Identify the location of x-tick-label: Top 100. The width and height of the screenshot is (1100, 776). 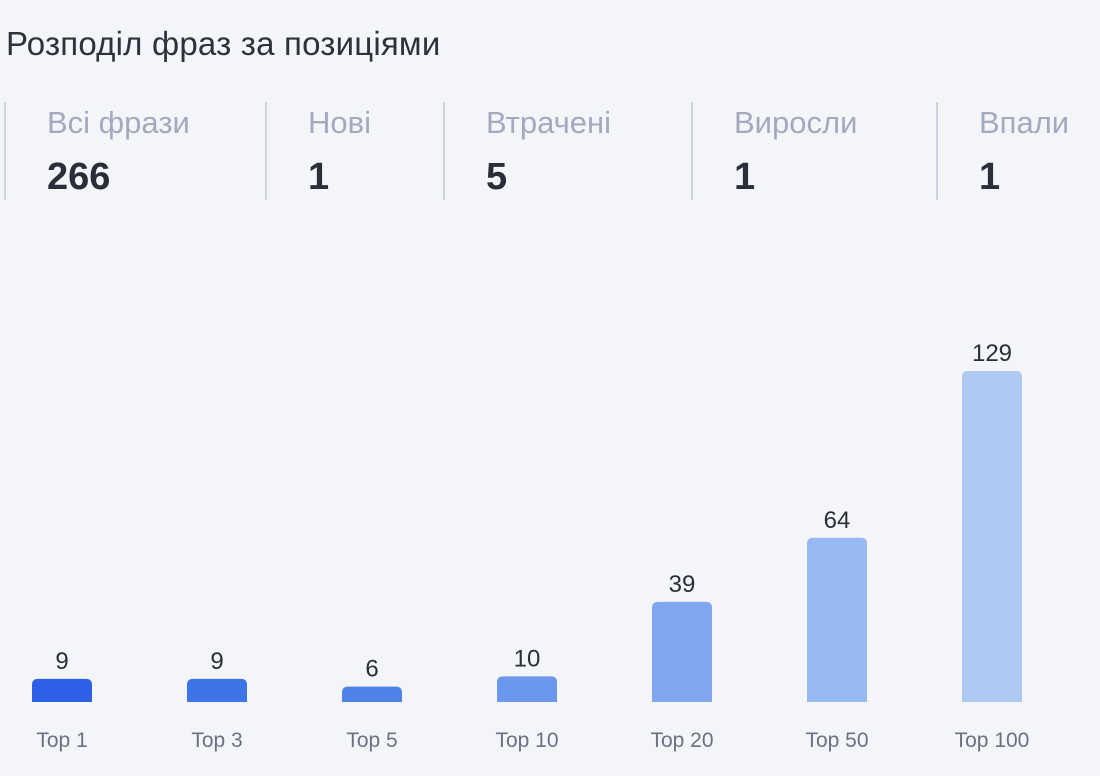
(992, 740).